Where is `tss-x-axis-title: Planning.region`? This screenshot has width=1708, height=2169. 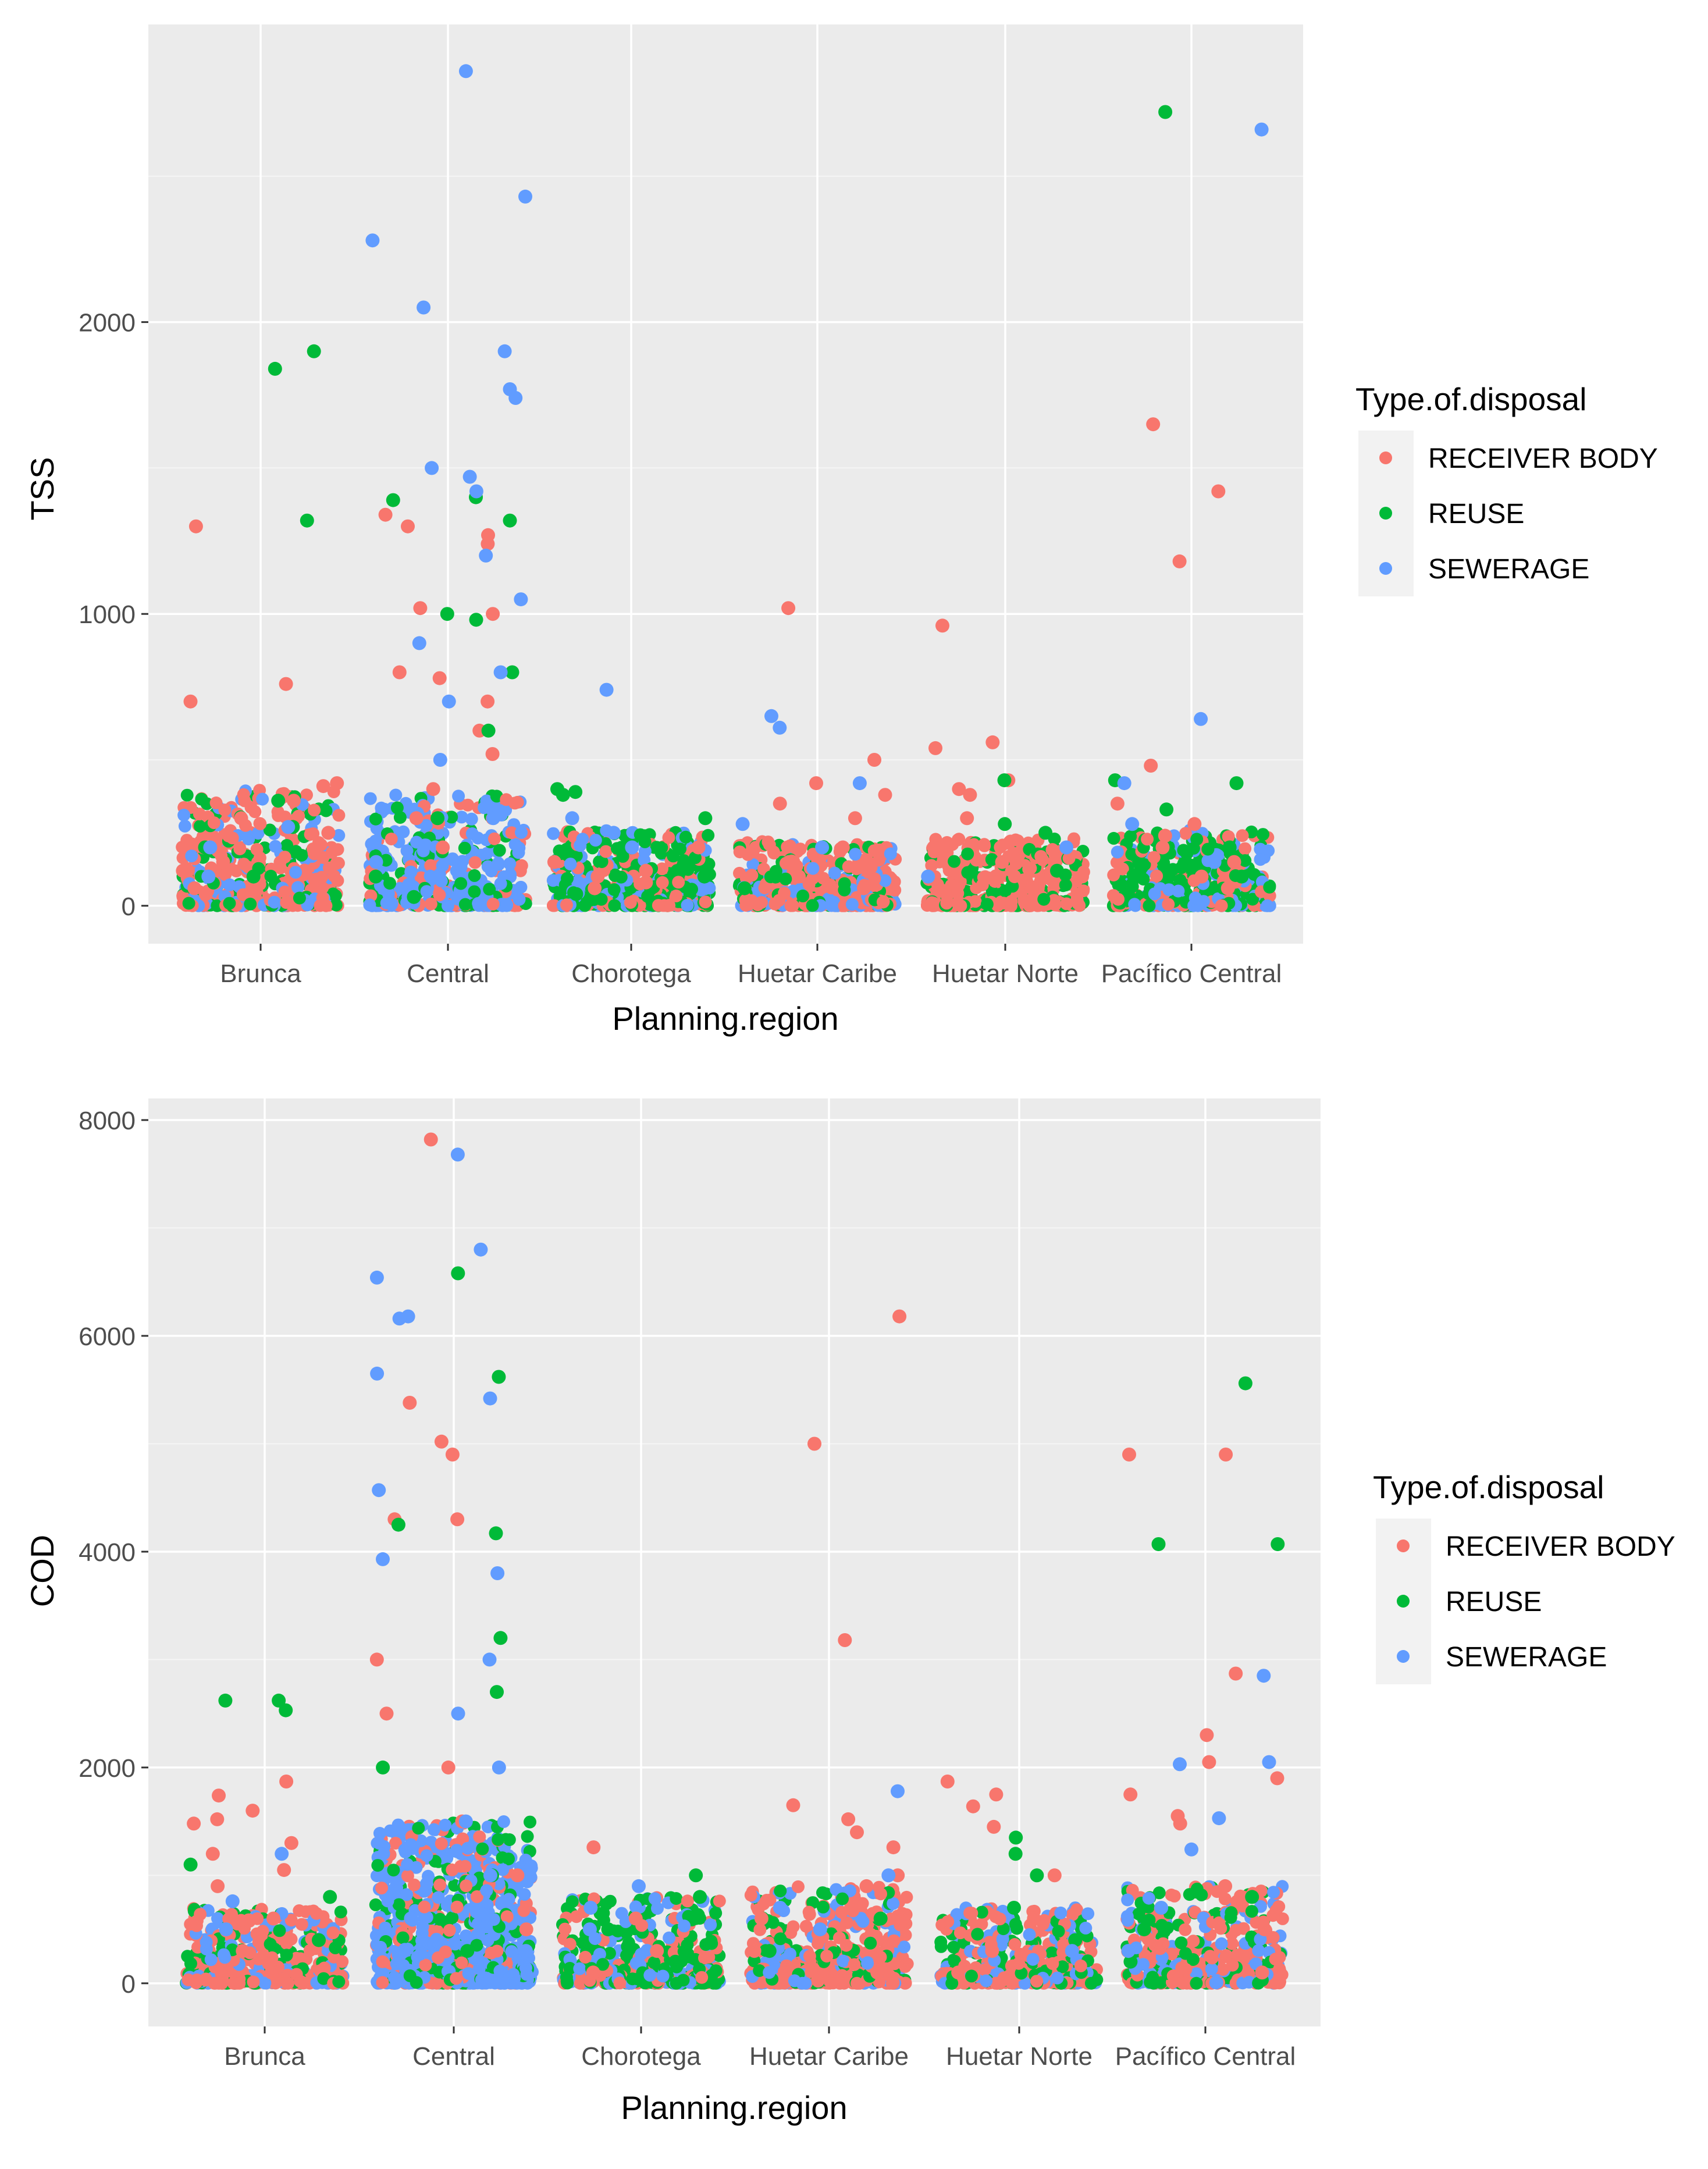 tss-x-axis-title: Planning.region is located at coordinates (725, 1018).